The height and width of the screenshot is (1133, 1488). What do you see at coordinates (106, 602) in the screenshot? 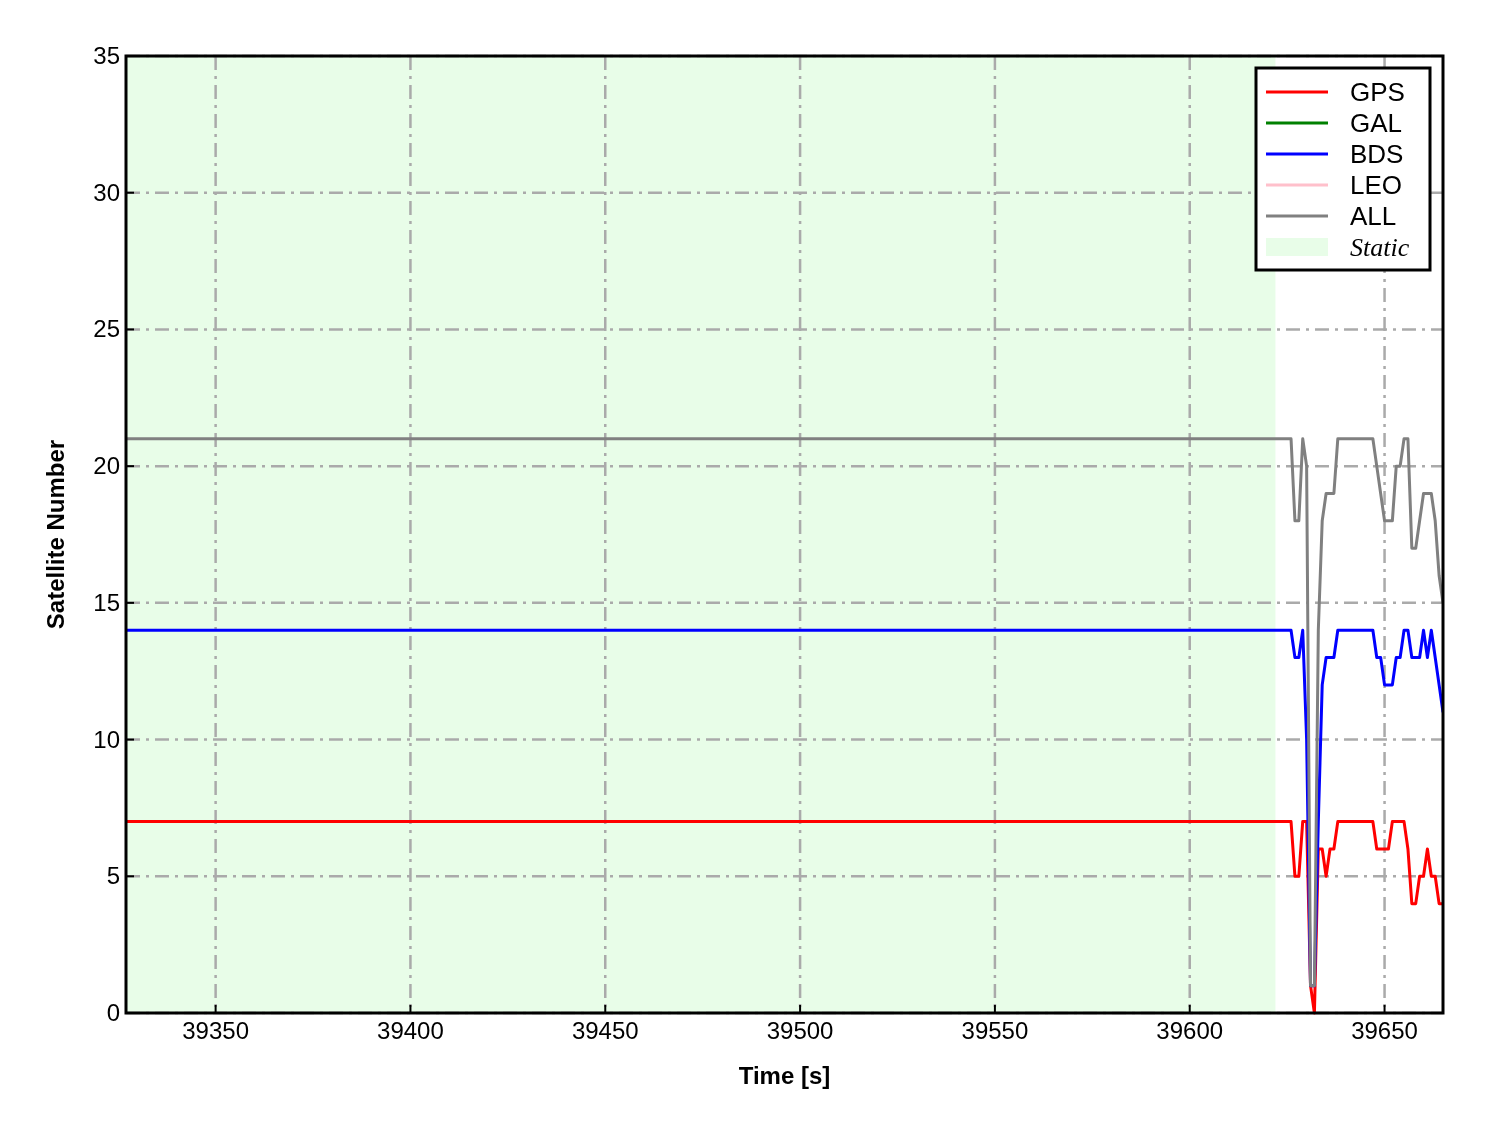
I see `y-tick-label: 15` at bounding box center [106, 602].